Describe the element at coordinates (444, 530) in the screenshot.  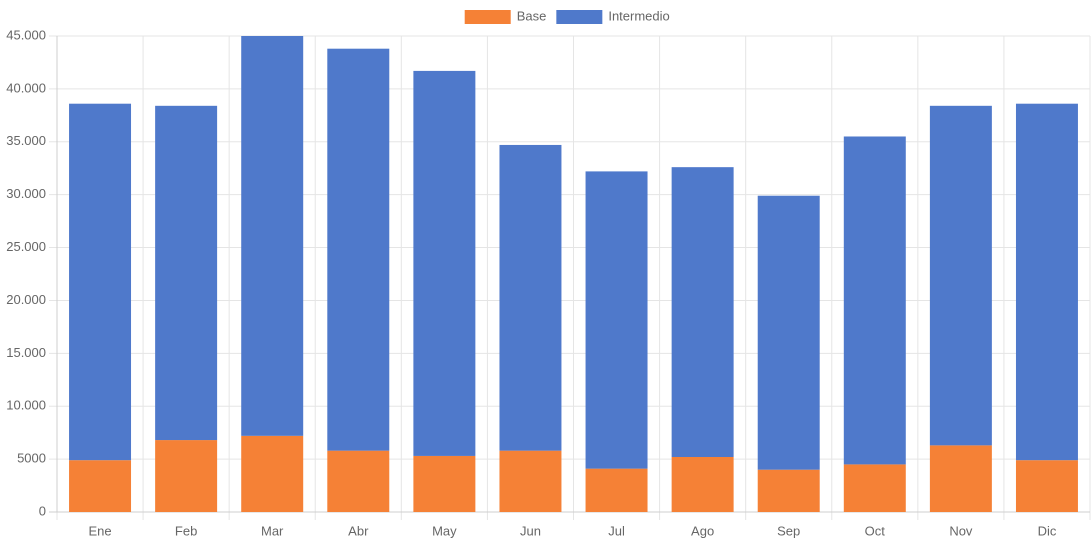
I see `x-tick-label: May` at that location.